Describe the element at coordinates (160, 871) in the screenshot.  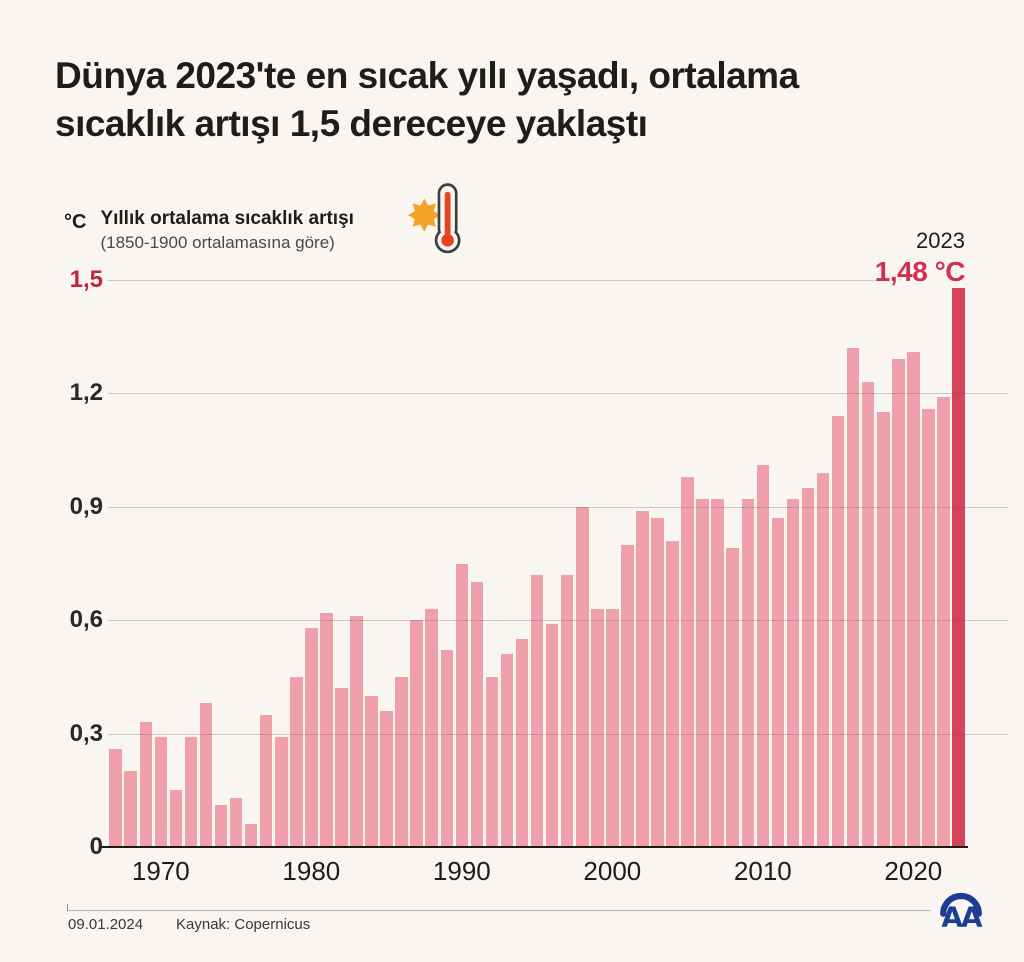
I see `x-tick-label-1970: 1970` at that location.